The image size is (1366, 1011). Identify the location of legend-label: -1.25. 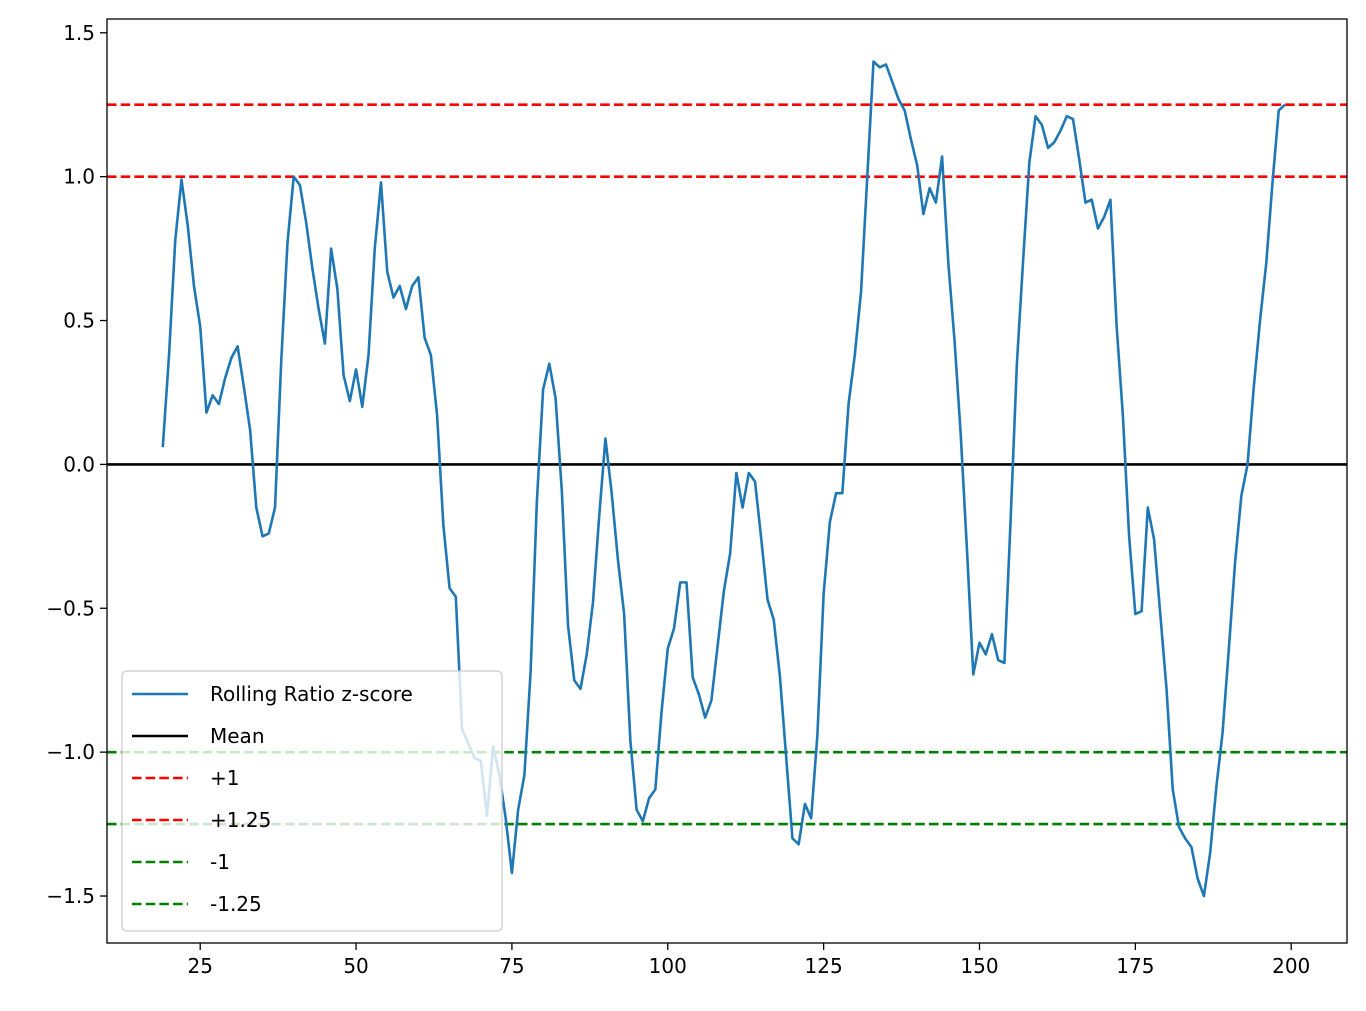
(236, 904).